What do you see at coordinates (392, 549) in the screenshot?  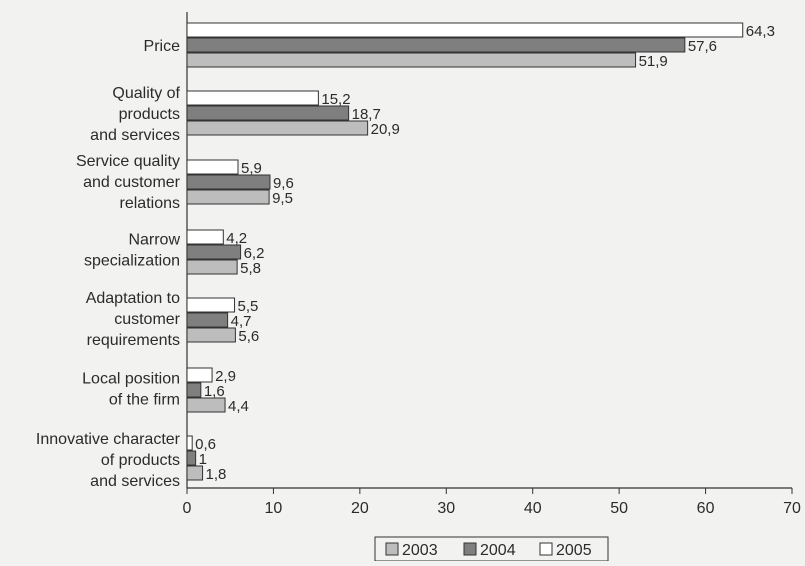 I see `legend-swatch-2003` at bounding box center [392, 549].